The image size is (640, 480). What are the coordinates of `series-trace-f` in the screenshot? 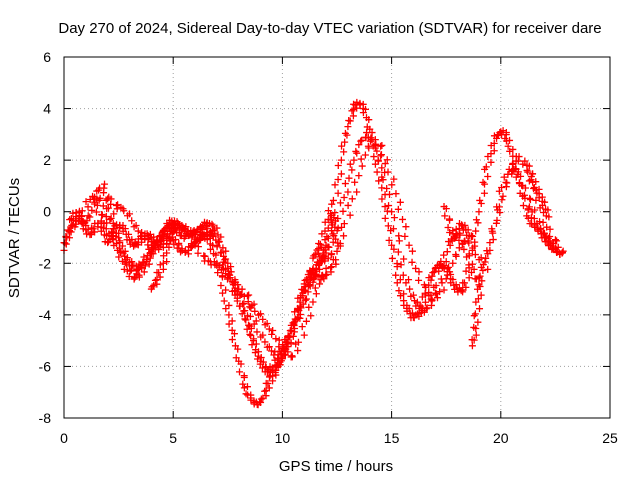 It's located at (162, 257).